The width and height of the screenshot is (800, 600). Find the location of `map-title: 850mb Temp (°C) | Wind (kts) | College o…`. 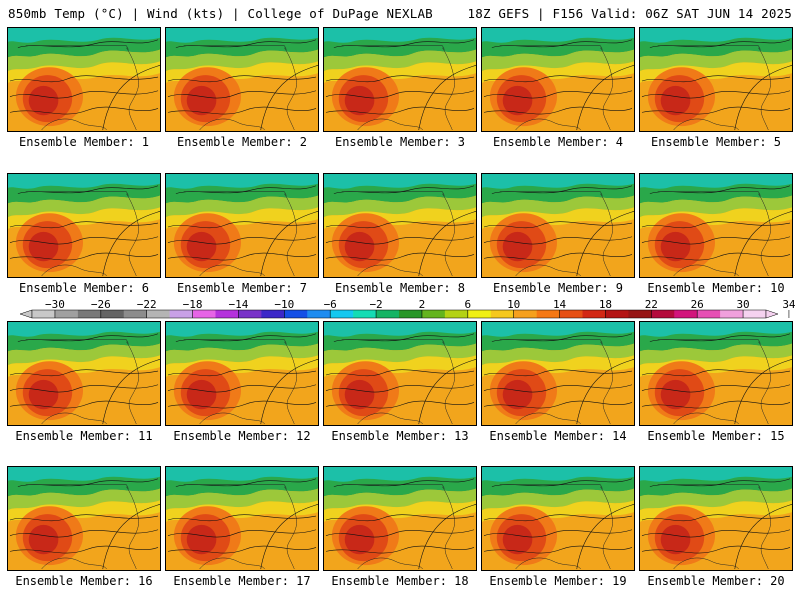

map-title: 850mb Temp (°C) | Wind (kts) | College o… is located at coordinates (220, 13).